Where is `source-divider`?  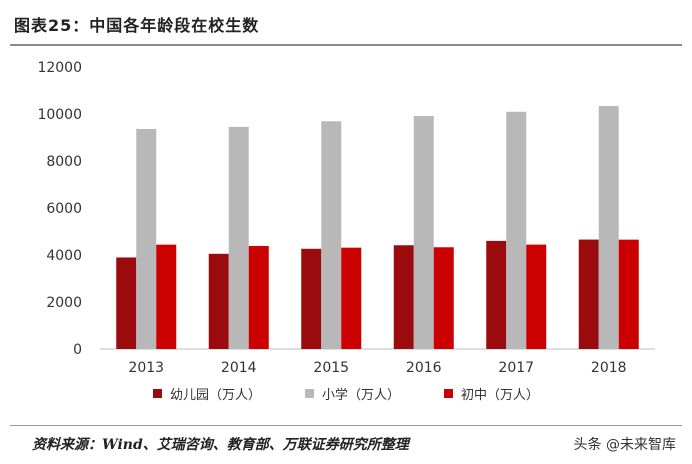
source-divider is located at coordinates (346, 425).